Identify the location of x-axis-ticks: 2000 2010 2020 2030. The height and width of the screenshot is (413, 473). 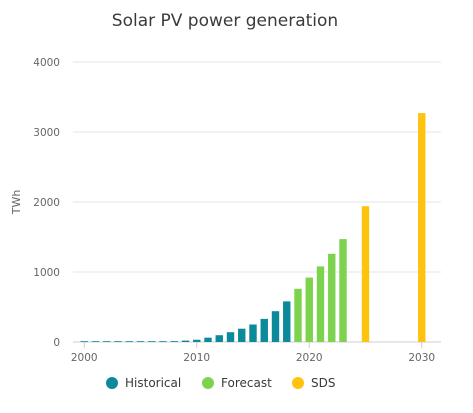
(253, 353).